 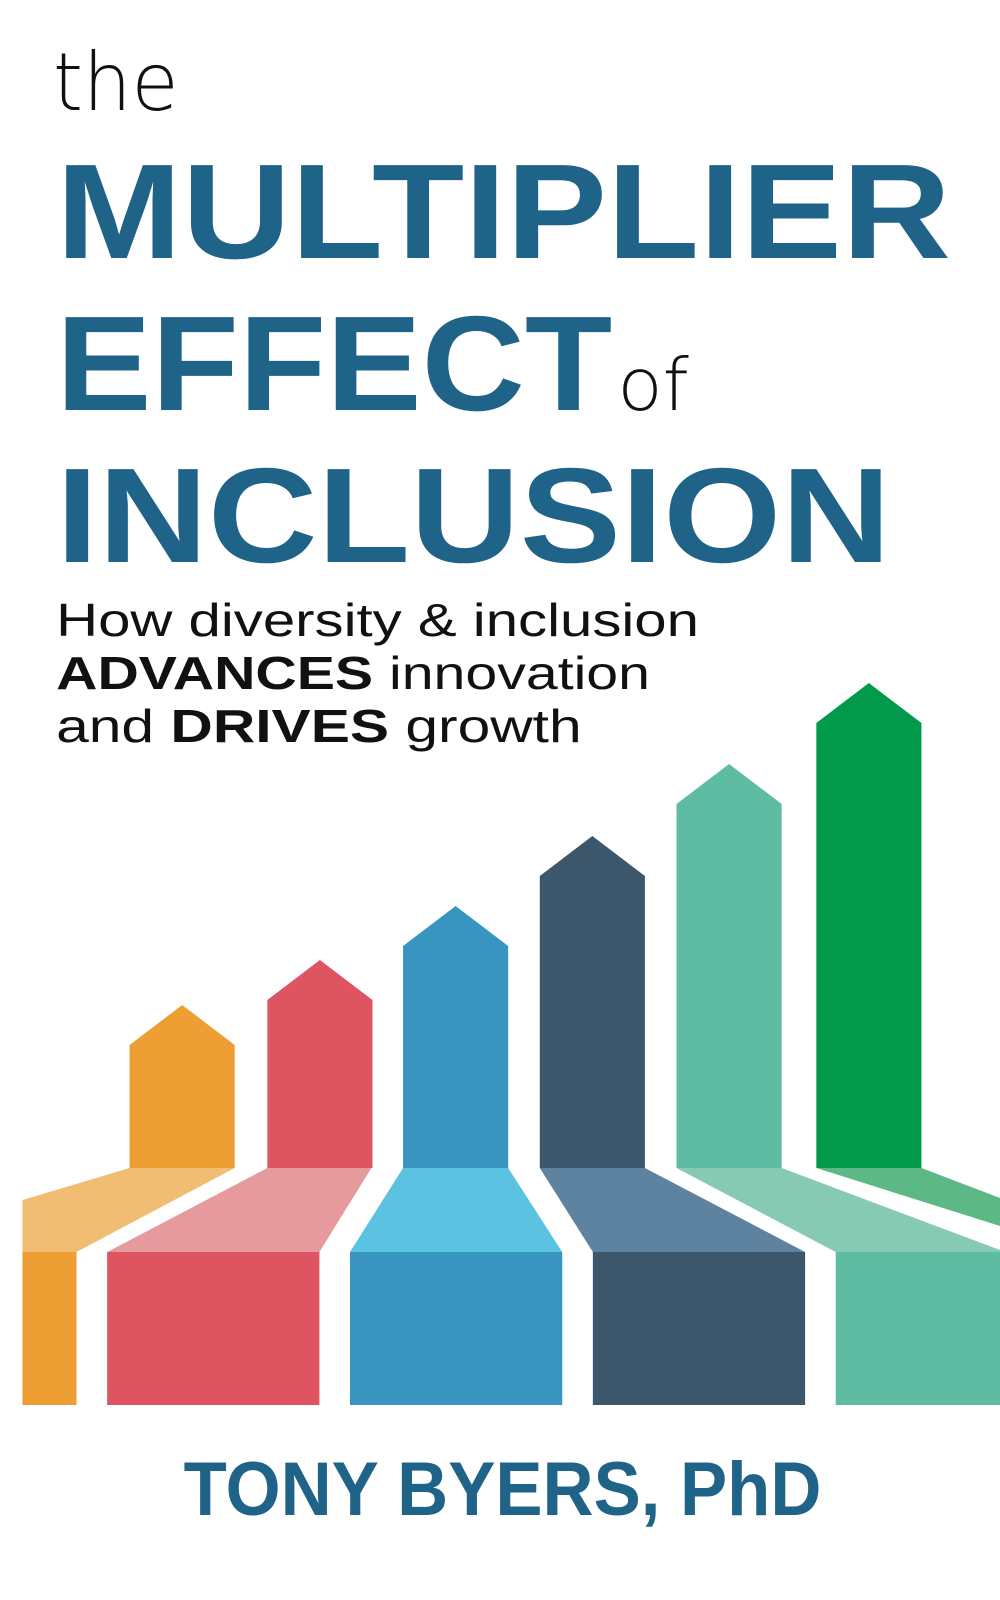 What do you see at coordinates (353, 672) in the screenshot?
I see `subtitle-line-2: ADVANCES innovation` at bounding box center [353, 672].